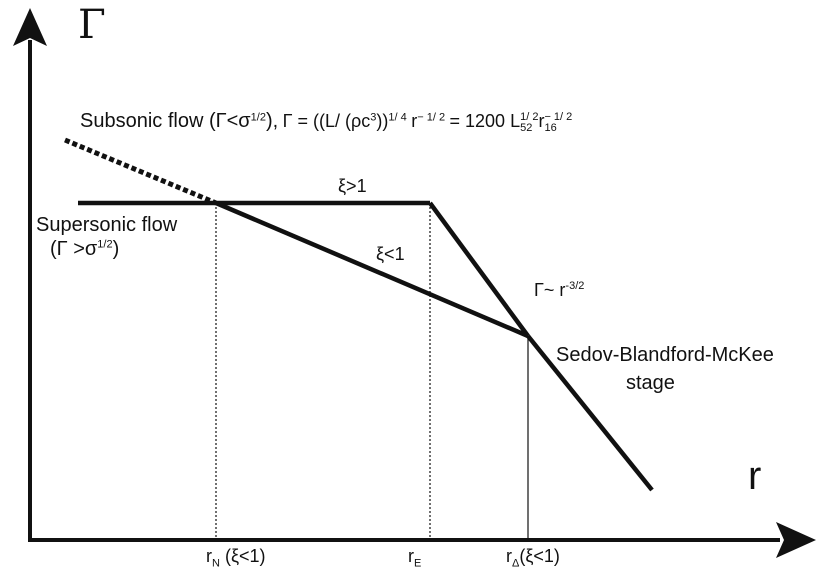 The height and width of the screenshot is (588, 823). Describe the element at coordinates (272, 121) in the screenshot. I see `subsonic-close: ),` at that location.